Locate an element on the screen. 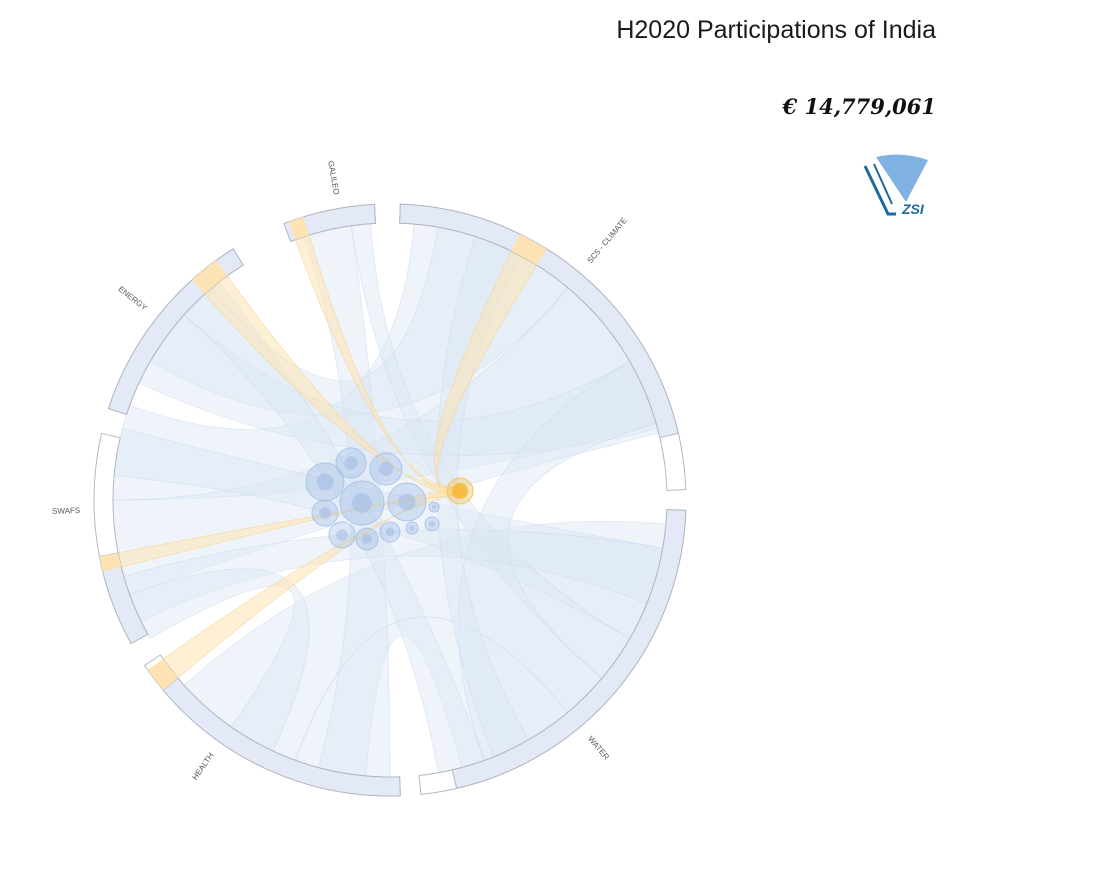  logo-inner-stroke is located at coordinates (883, 184).